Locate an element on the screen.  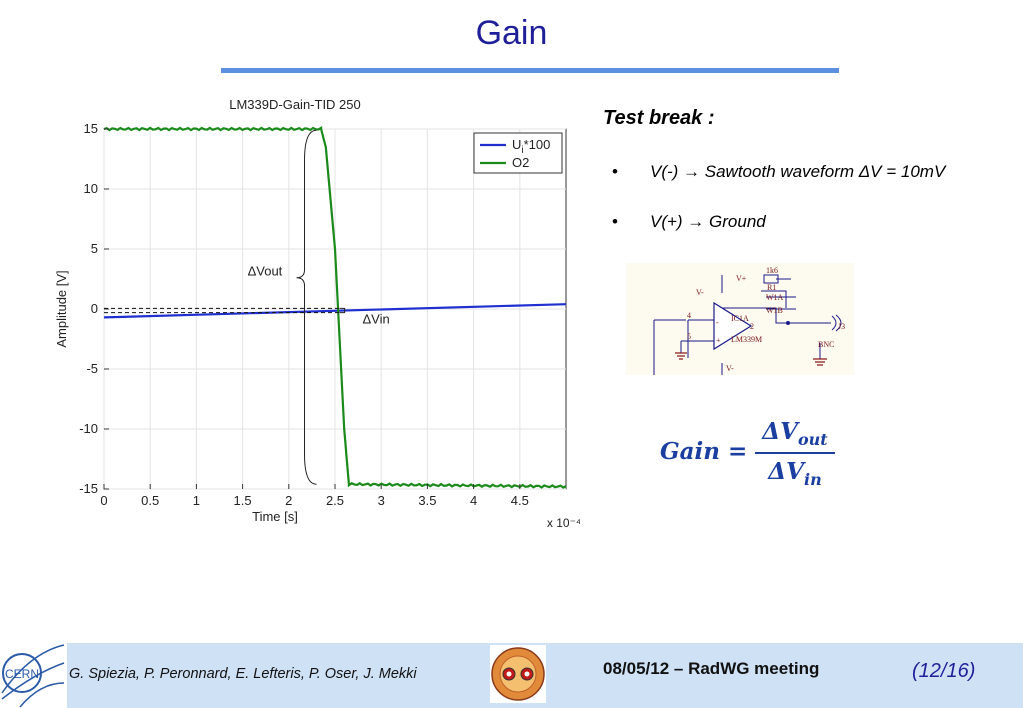
x-tick-label: 4 is located at coordinates (473, 500).